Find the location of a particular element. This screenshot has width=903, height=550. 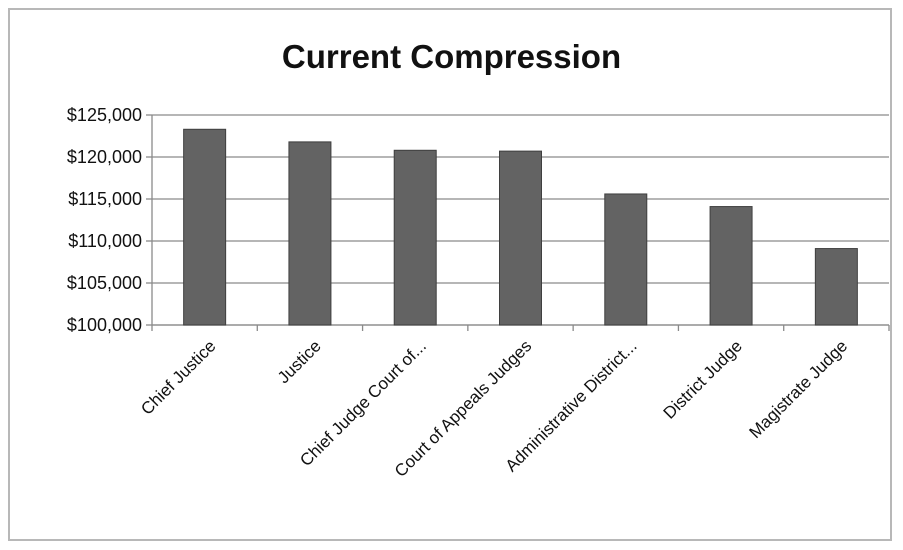

x-category-label: Justice is located at coordinates (299, 361).